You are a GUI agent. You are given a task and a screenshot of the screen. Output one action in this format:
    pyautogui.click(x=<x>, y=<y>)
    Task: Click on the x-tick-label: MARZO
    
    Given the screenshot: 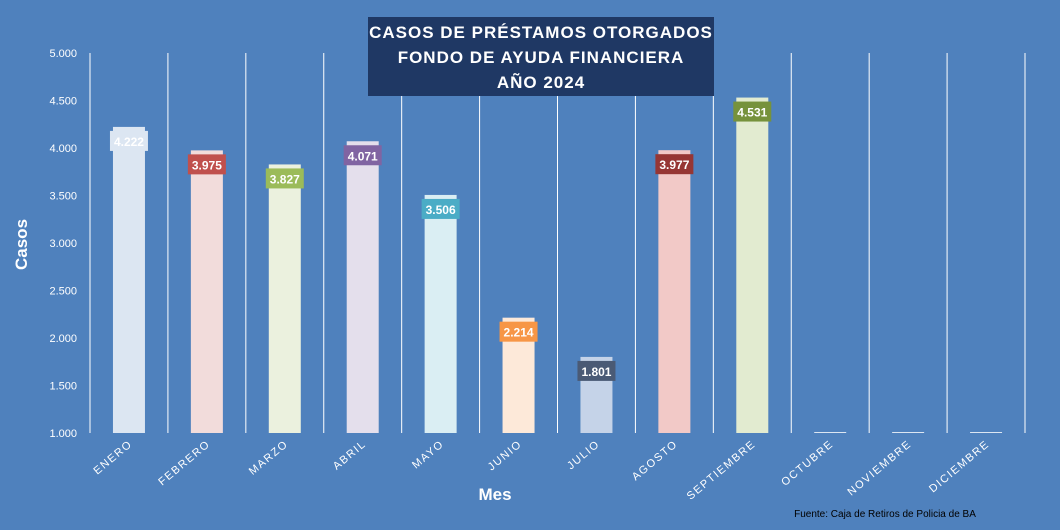 What is the action you would take?
    pyautogui.click(x=269, y=458)
    